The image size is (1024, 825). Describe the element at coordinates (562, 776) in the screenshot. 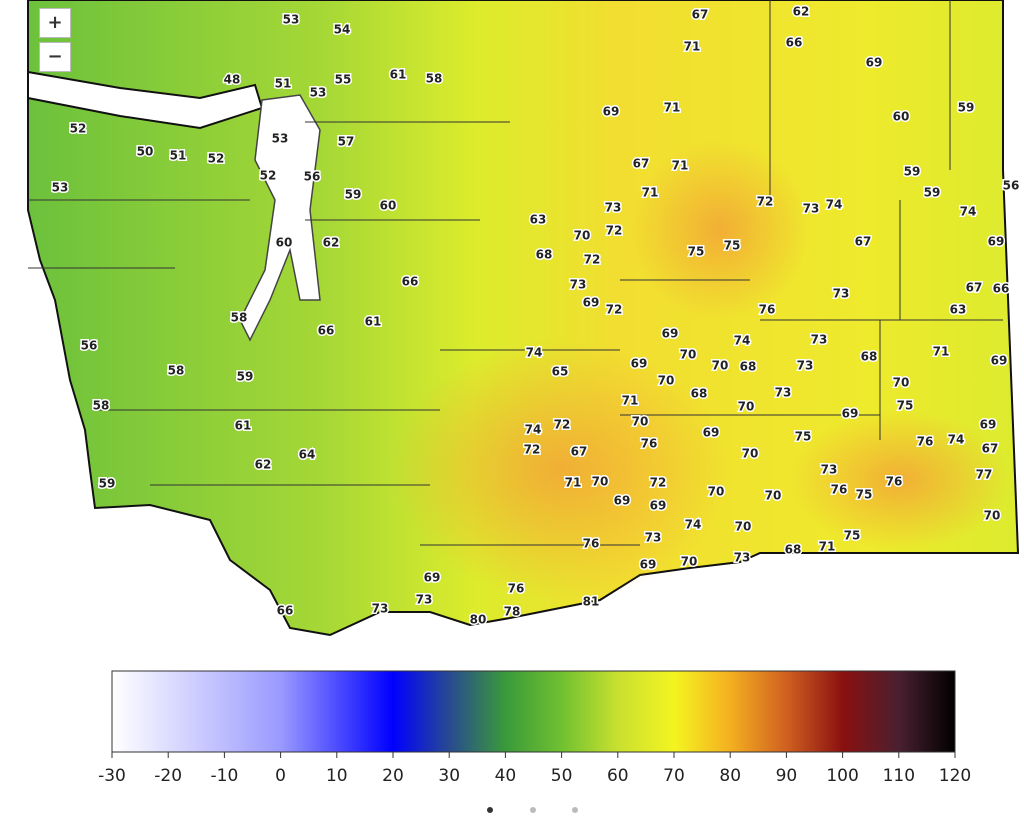

I see `colorbar-tick-label: 50` at that location.